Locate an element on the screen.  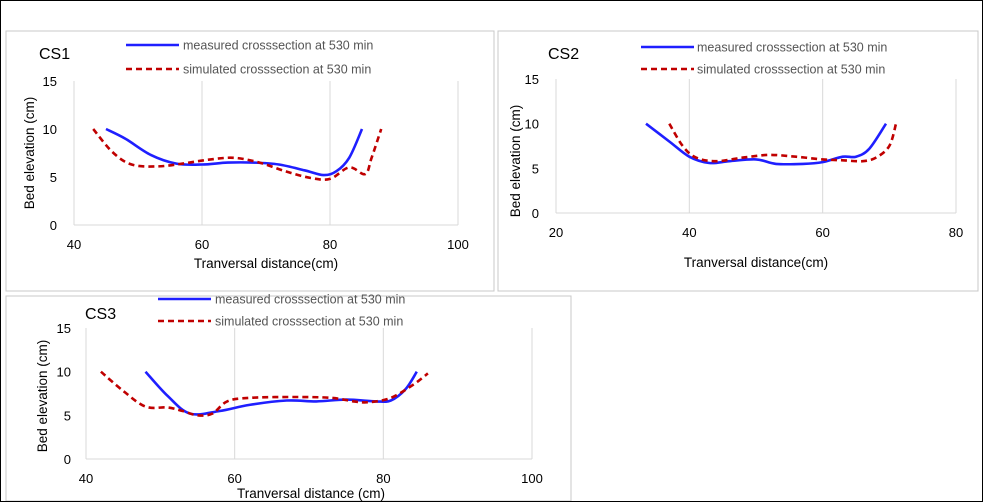
x-tick-label: 20 is located at coordinates (556, 232).